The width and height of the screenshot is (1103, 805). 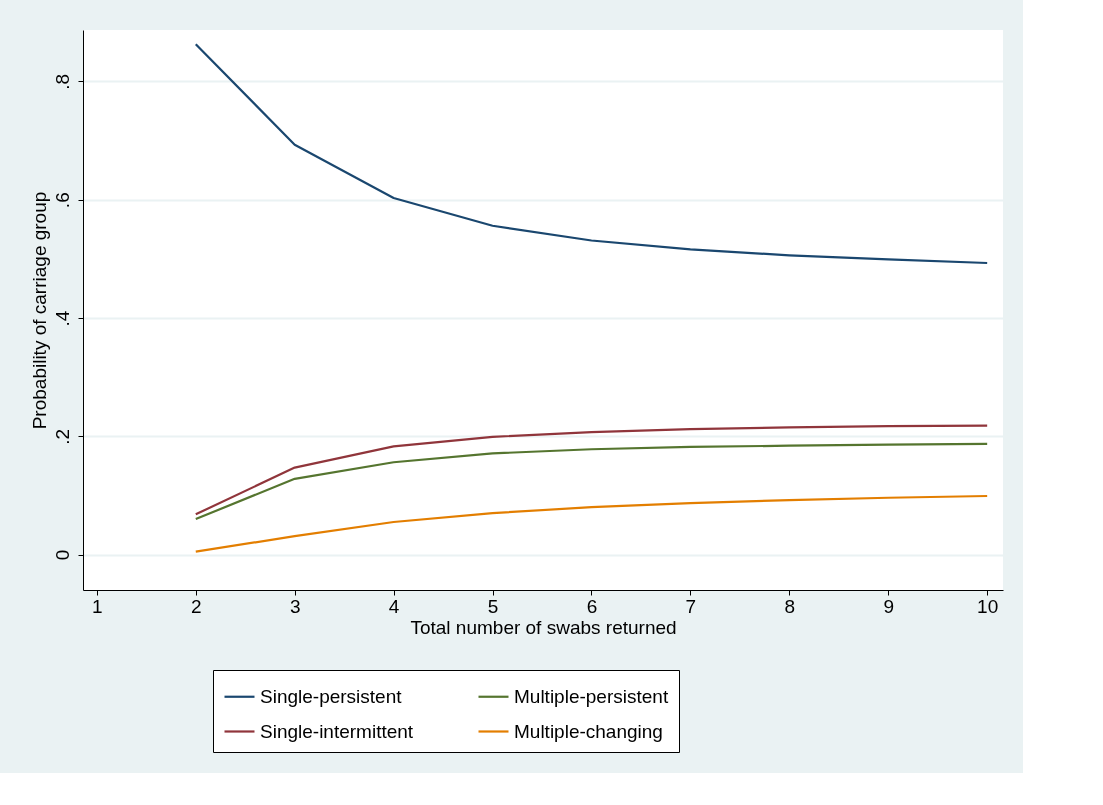 I want to click on y-tick-label: .2, so click(x=62, y=436).